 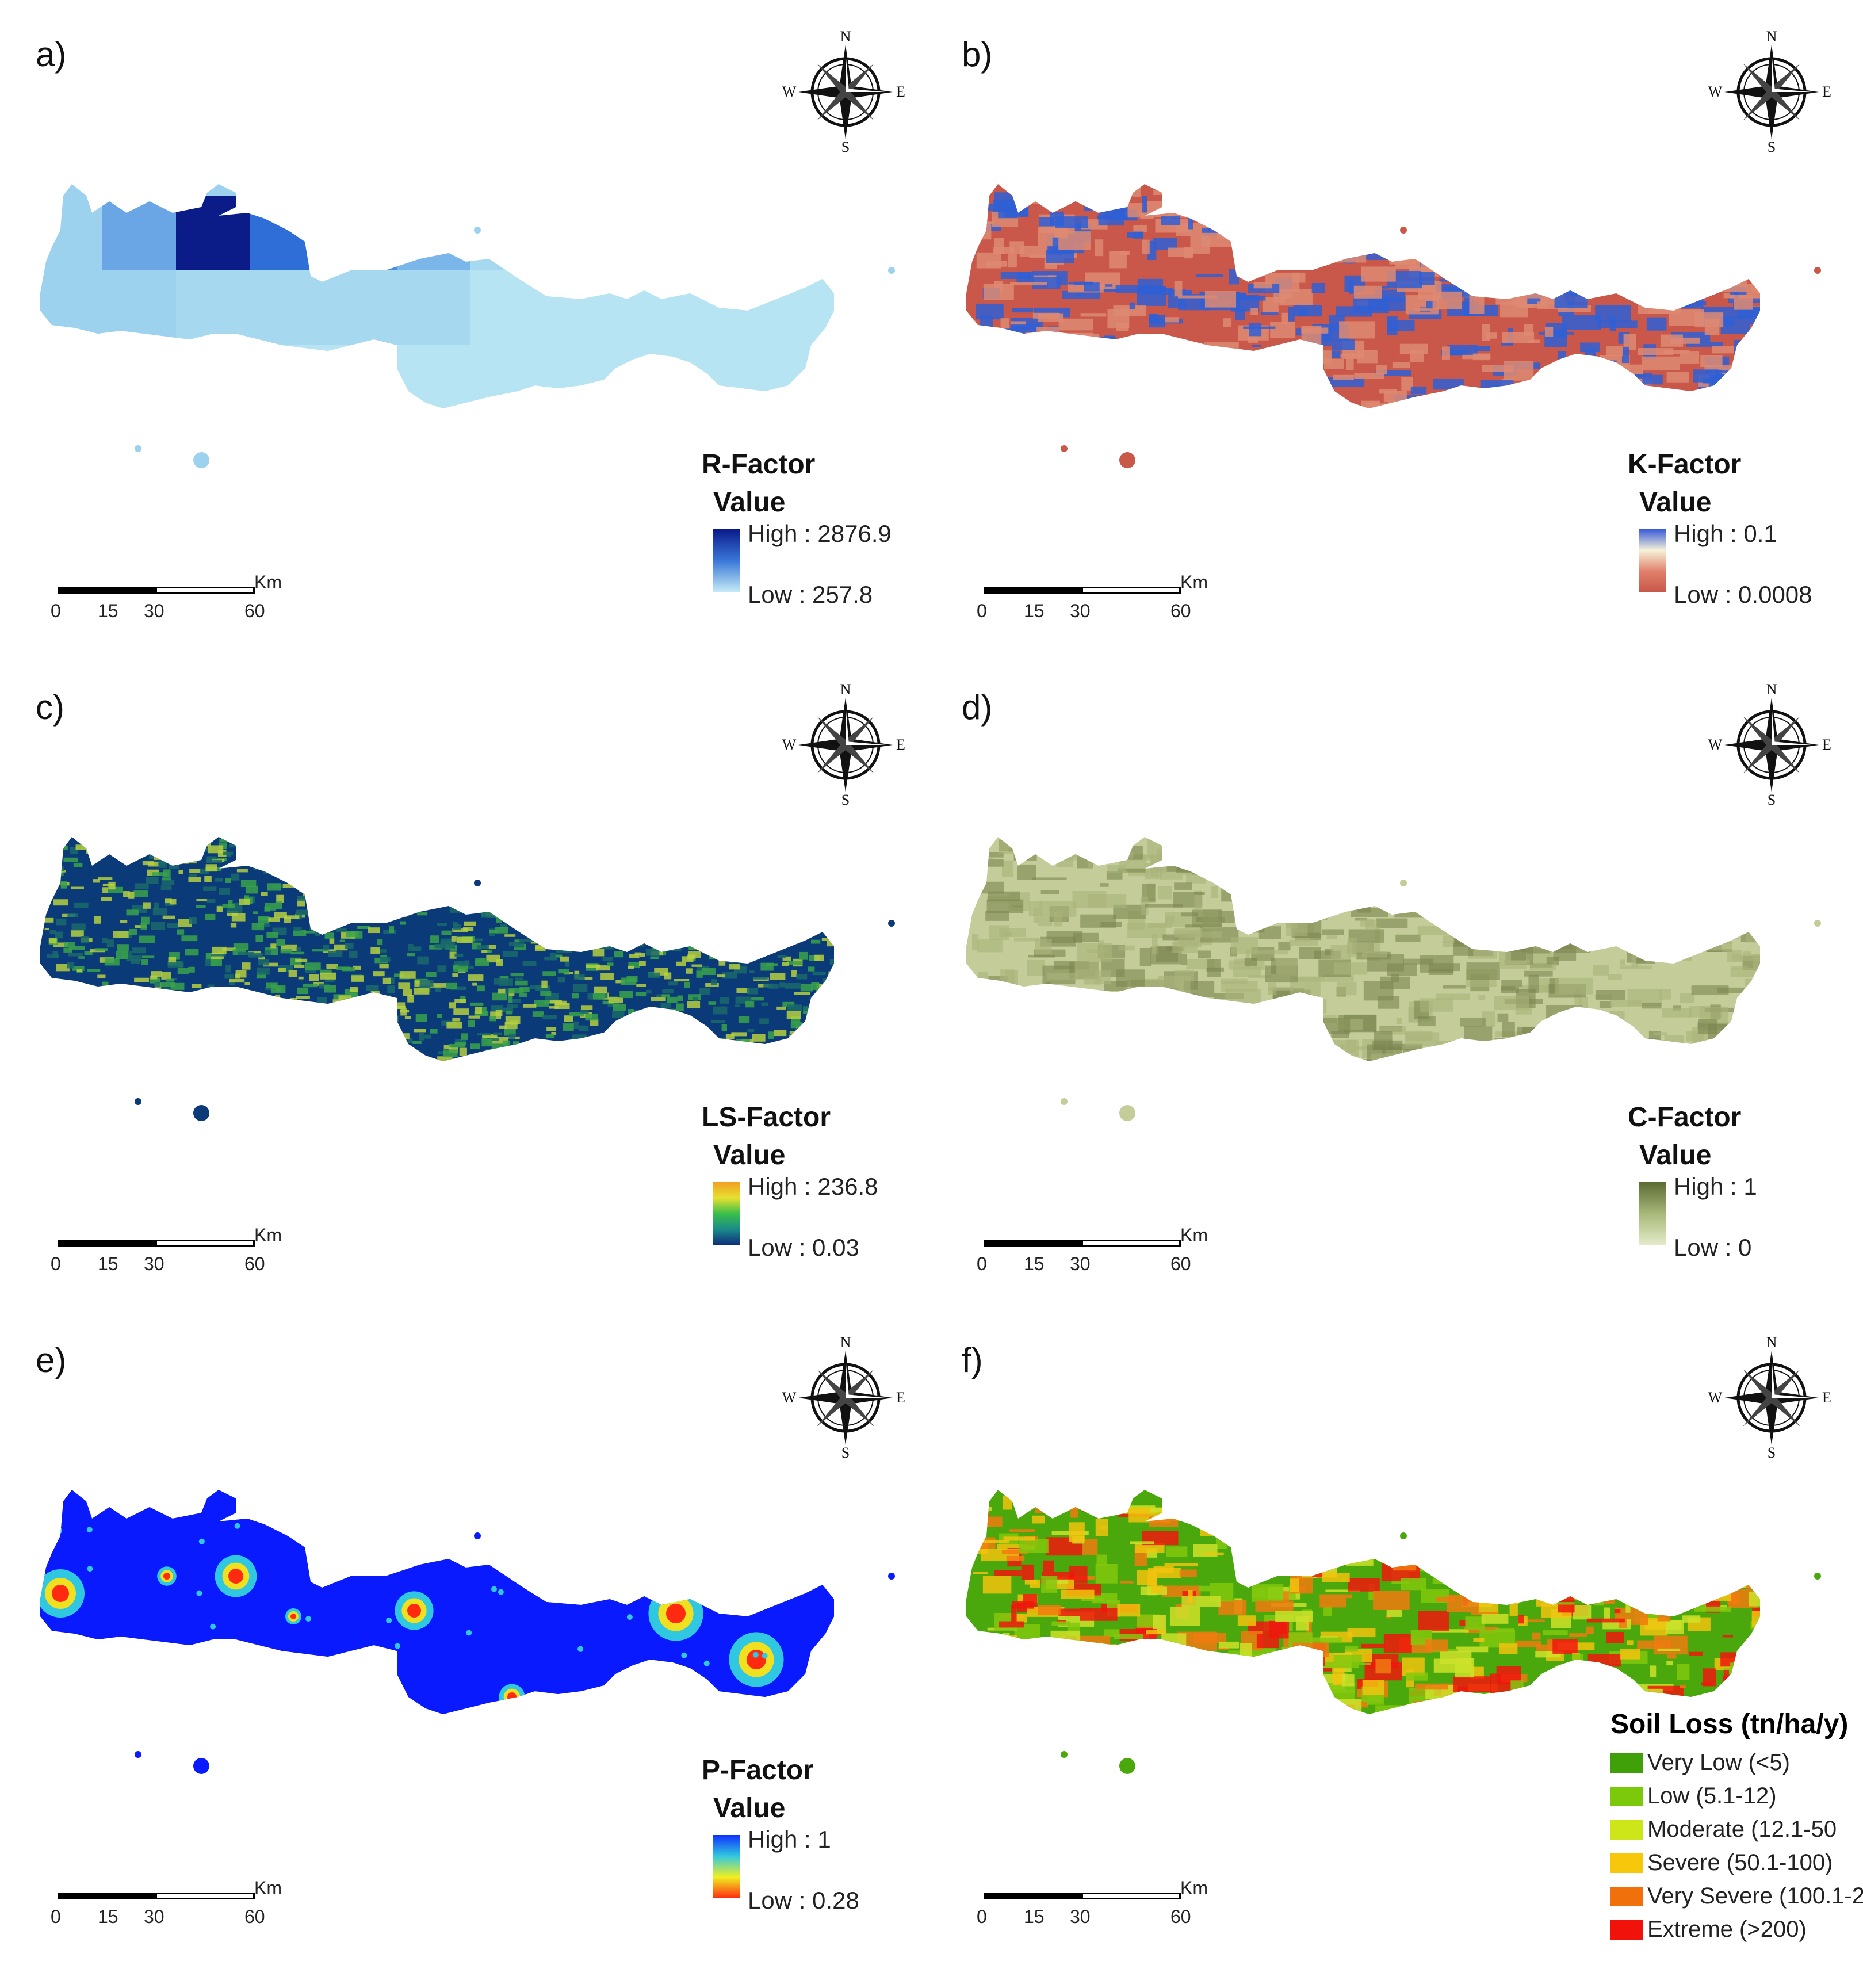 What do you see at coordinates (813, 1187) in the screenshot?
I see `legend-high-label: High : 236.8` at bounding box center [813, 1187].